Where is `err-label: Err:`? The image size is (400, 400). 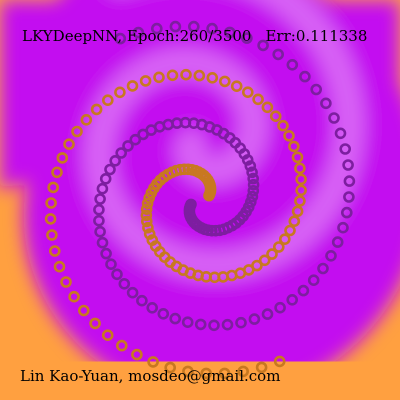 err-label: Err: is located at coordinates (280, 36).